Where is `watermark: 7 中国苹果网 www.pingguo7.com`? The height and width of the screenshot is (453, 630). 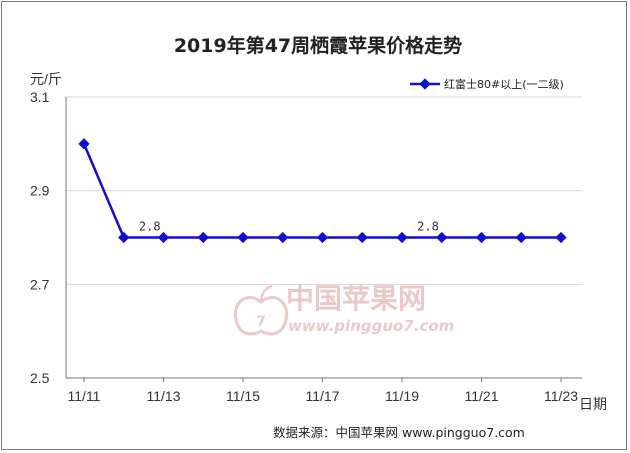 watermark: 7 中国苹果网 www.pingguo7.com is located at coordinates (343, 309).